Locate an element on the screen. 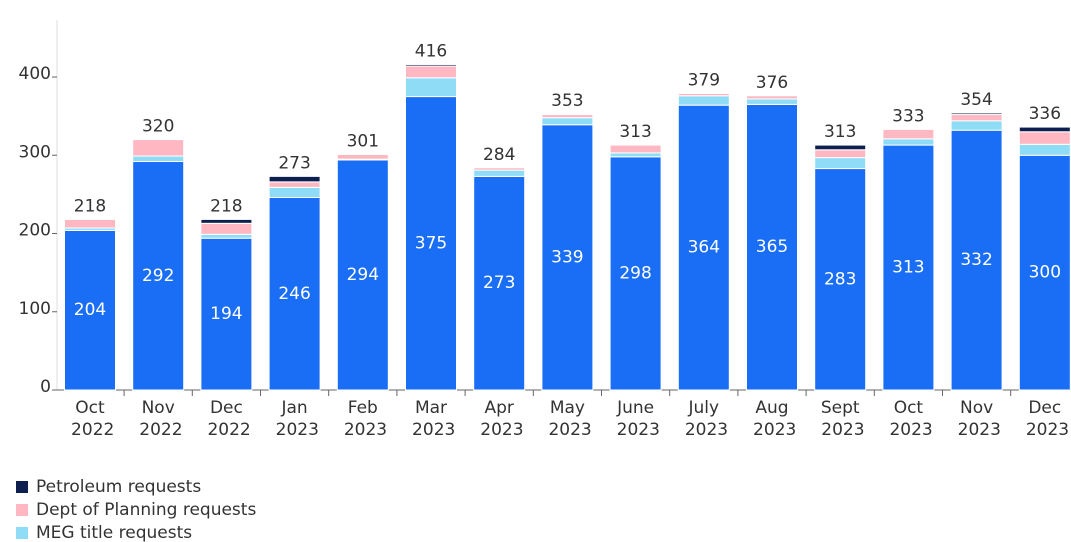 The height and width of the screenshot is (542, 1071). segment-label: 332 is located at coordinates (976, 260).